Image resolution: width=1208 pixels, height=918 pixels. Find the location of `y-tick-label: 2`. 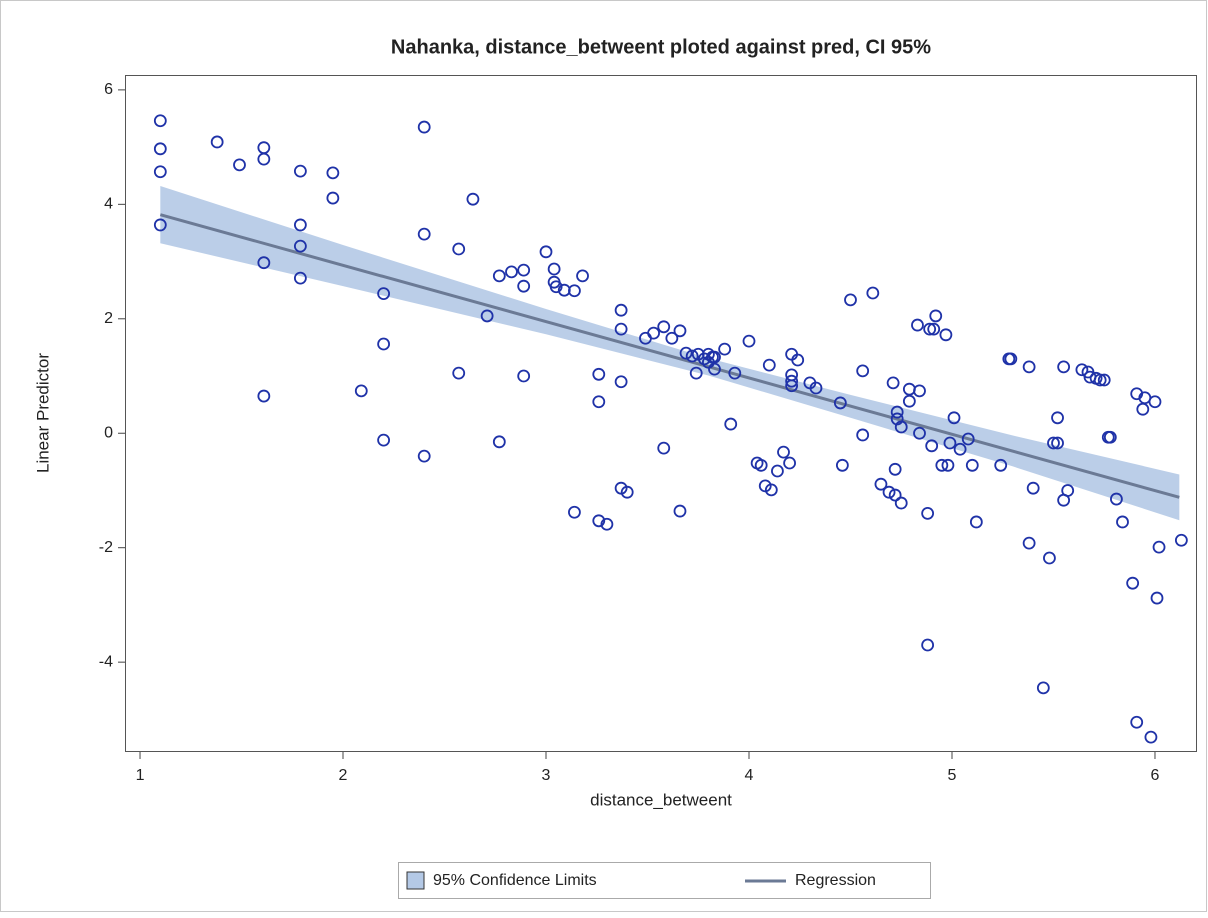

y-tick-label: 2 is located at coordinates (108, 318).